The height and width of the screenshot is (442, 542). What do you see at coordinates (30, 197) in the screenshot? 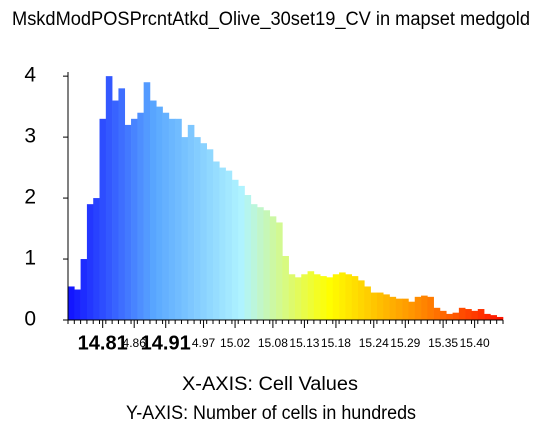
I see `y-tick-label: 2` at bounding box center [30, 197].